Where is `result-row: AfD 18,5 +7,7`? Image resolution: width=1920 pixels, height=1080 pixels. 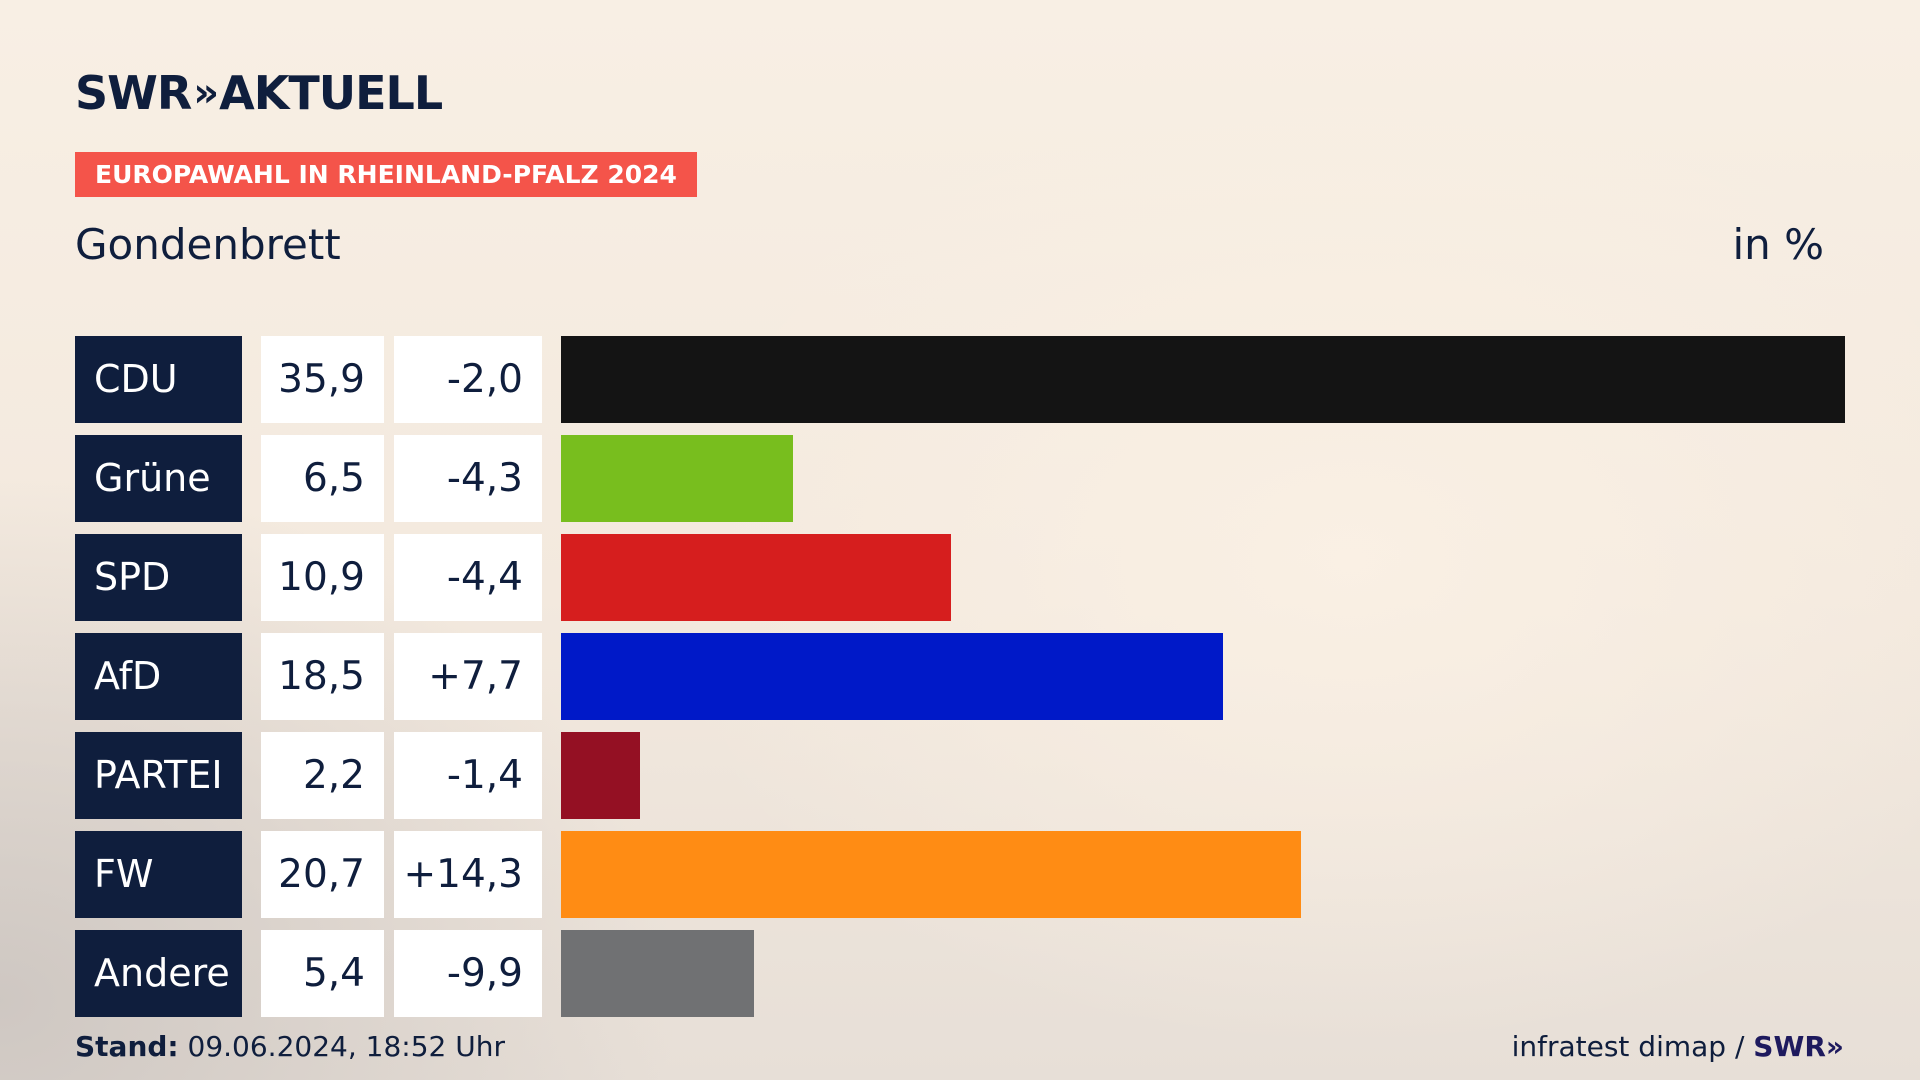
result-row: AfD 18,5 +7,7 is located at coordinates (960, 676).